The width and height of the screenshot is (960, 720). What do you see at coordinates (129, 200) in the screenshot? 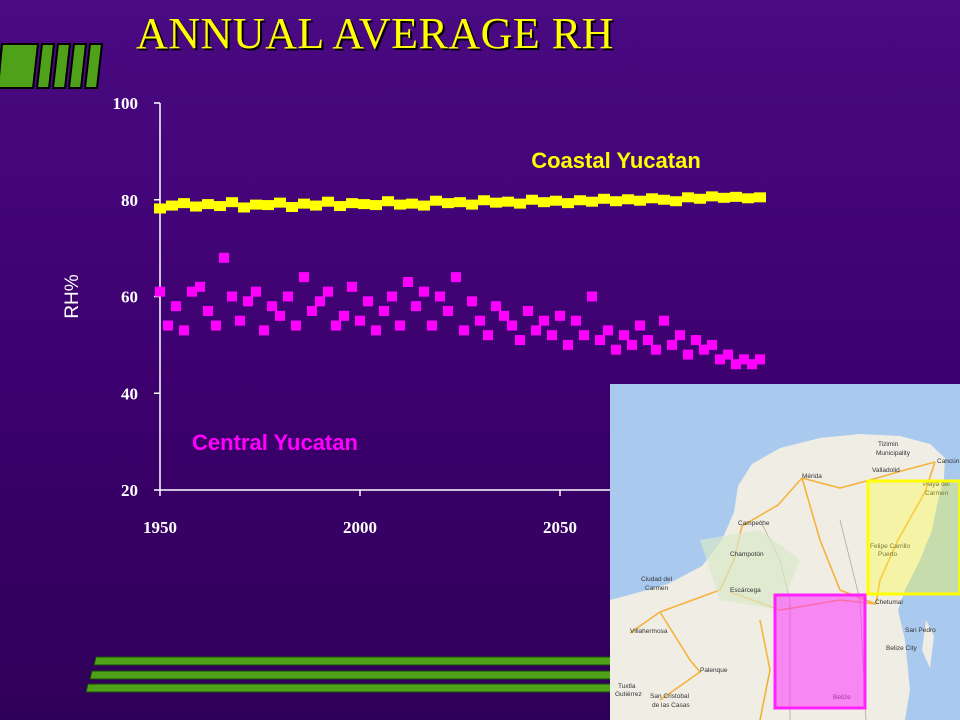
I see `y-tick-label: 80` at bounding box center [129, 200].